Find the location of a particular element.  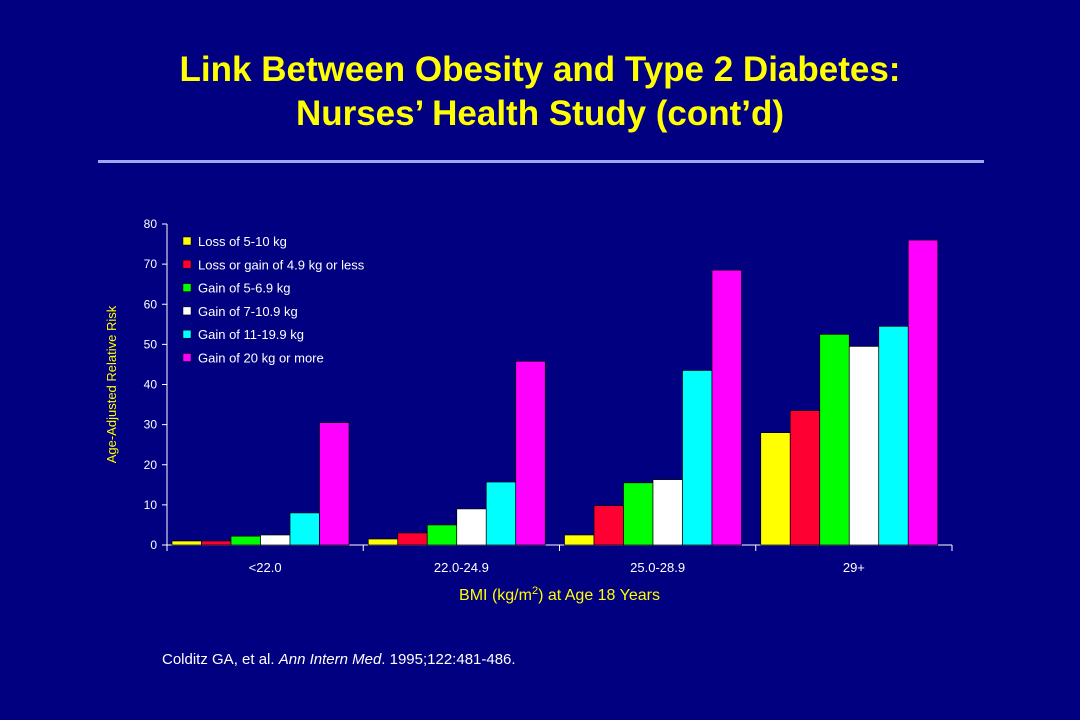

title-divider is located at coordinates (541, 161).